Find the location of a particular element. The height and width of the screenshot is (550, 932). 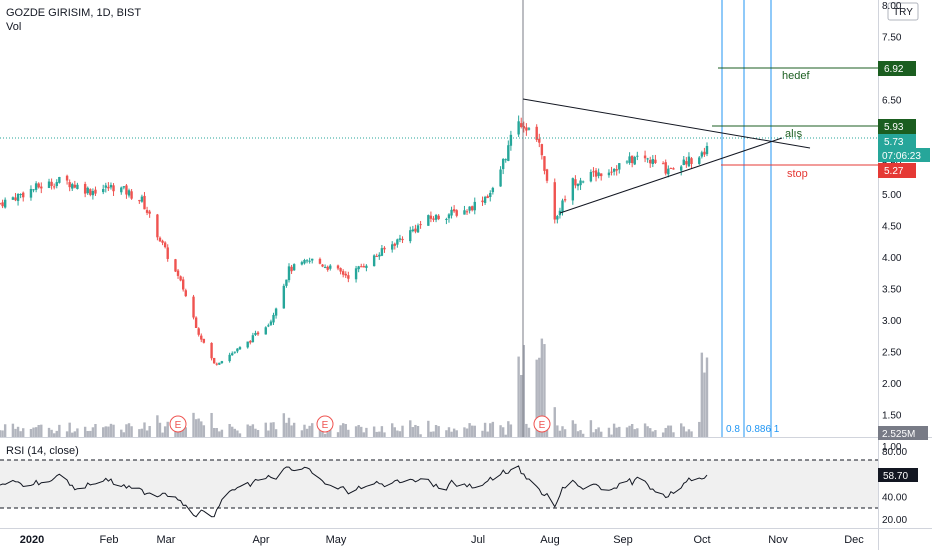

triangle-upper-line is located at coordinates (666, 123).